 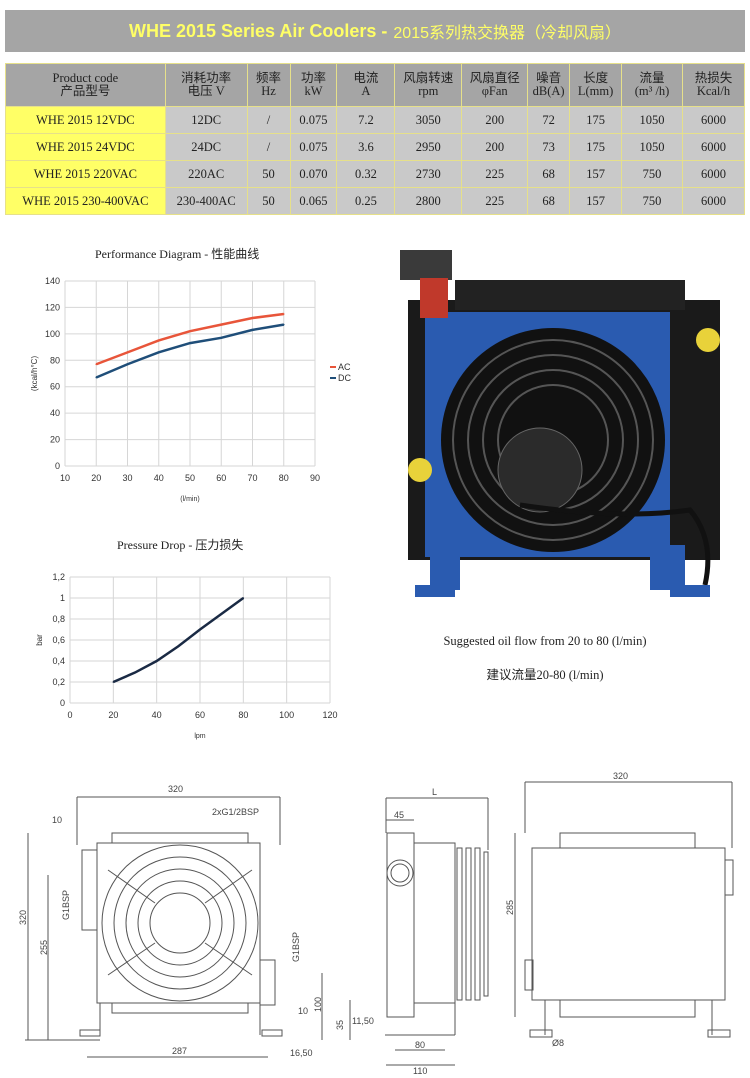 What do you see at coordinates (366, 91) in the screenshot?
I see `column-header-line: A` at bounding box center [366, 91].